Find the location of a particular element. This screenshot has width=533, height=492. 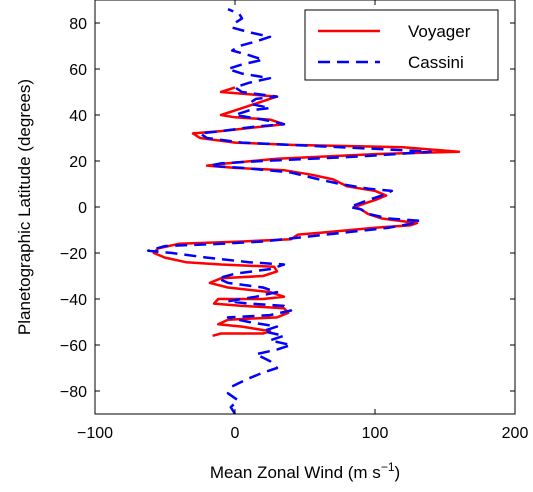

legend-box is located at coordinates (401, 45).